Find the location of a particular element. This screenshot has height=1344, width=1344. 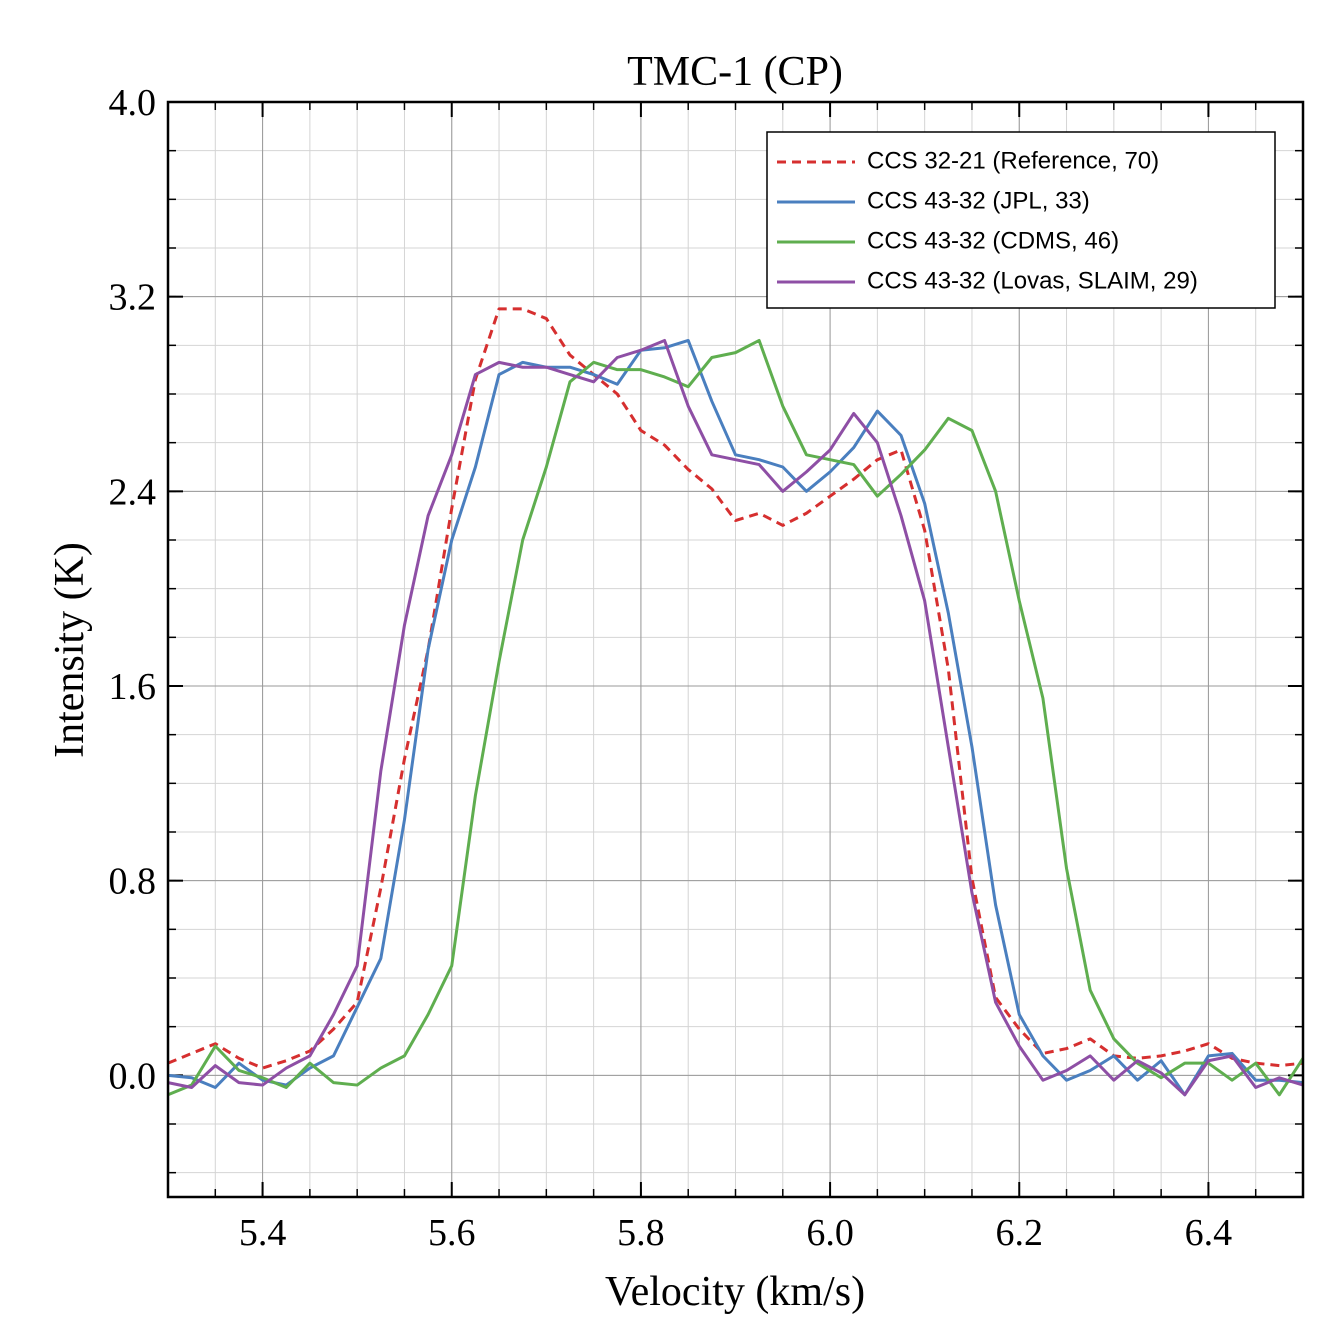

y-tick-label: 4.0 is located at coordinates (133, 103).